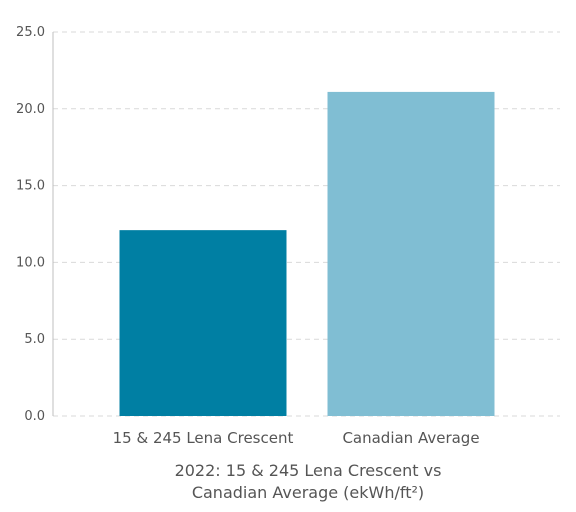 The image size is (576, 512). I want to click on y-tick-label: 10.0, so click(30, 262).